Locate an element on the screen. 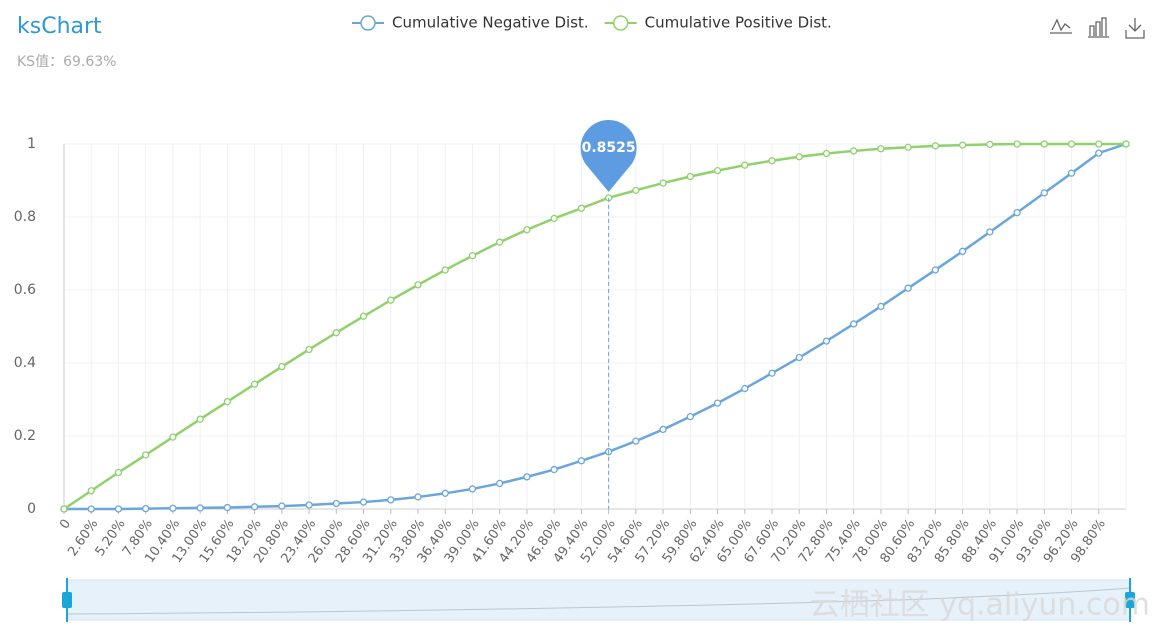 This screenshot has width=1158, height=640. y-tick-label: 0 is located at coordinates (31, 509).